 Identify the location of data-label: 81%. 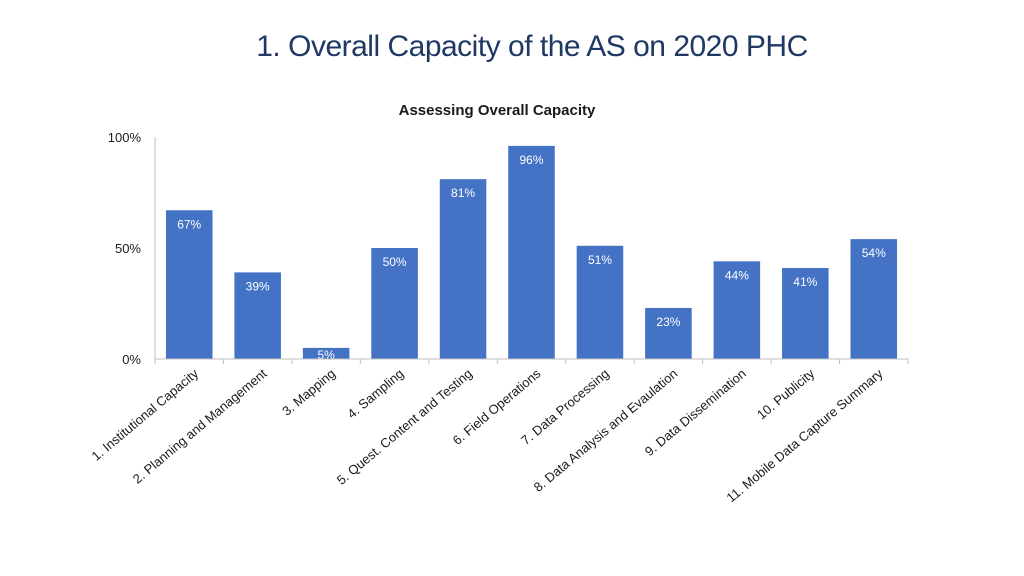
(463, 193).